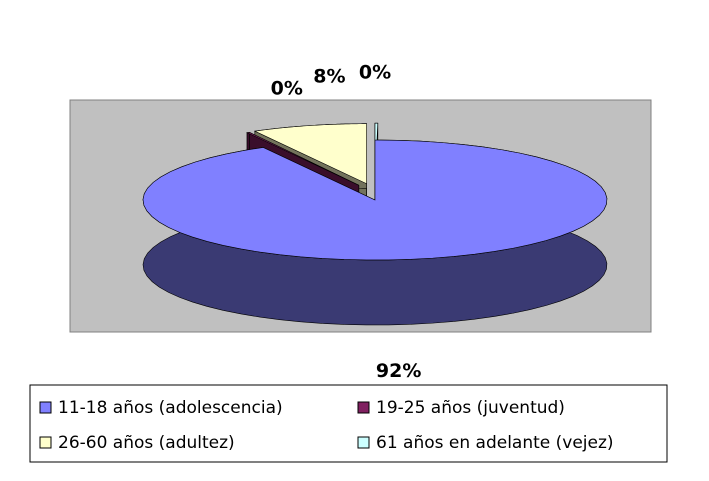  I want to click on legend-label: 61 años en adelante (vejez), so click(495, 443).